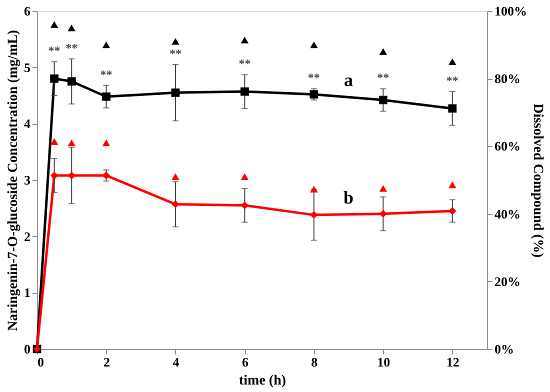  What do you see at coordinates (13, 180) in the screenshot?
I see `y-axis-title: Naringenin-7-O-glucoside Concentration (mg/mL)` at bounding box center [13, 180].